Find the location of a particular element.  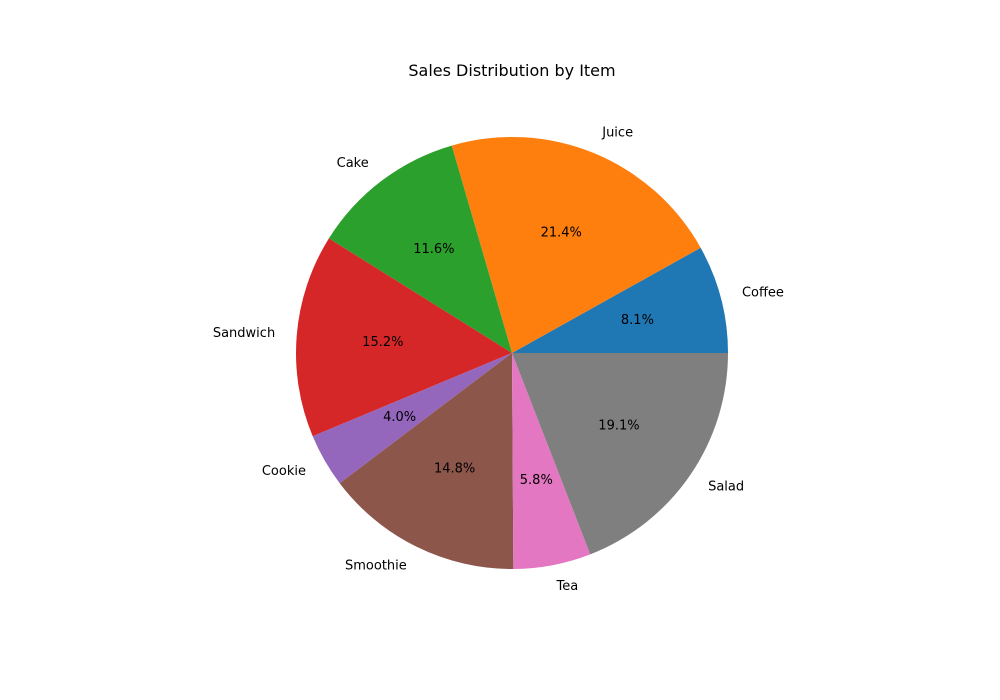

slice-smoothie is located at coordinates (426, 461).